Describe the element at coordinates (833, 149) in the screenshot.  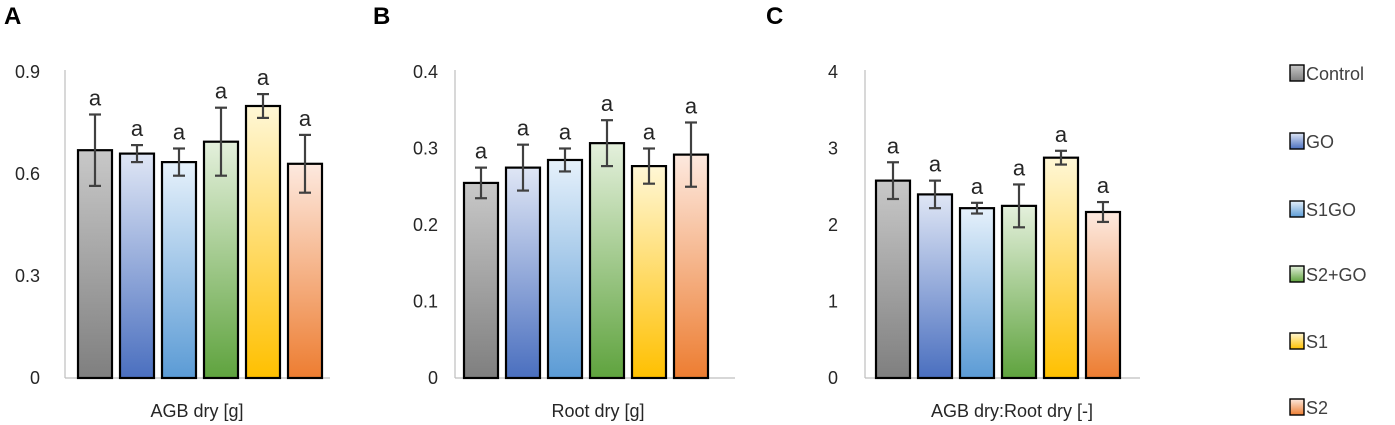
I see `y-tick-label: 3` at that location.